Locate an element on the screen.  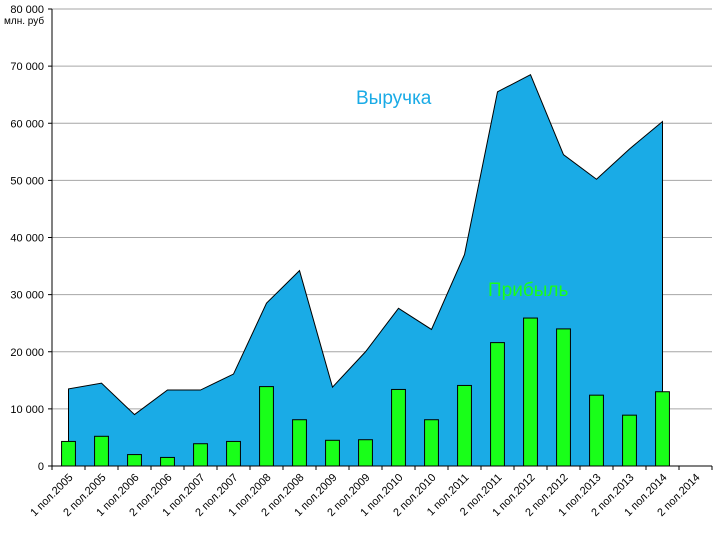
y-tick-label: 40 000 is located at coordinates (27, 239).